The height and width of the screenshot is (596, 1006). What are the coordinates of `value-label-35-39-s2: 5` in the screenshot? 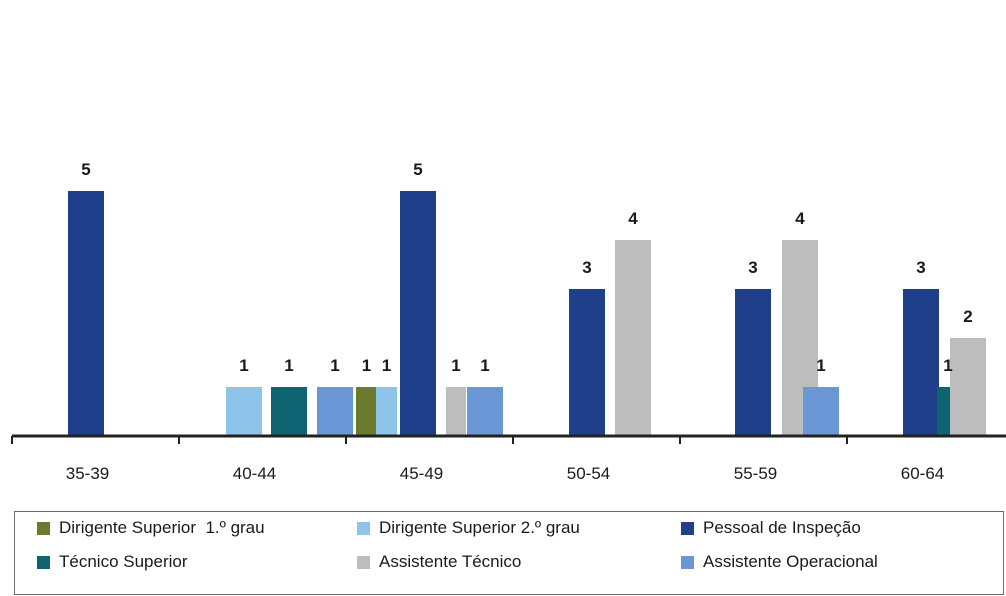 It's located at (85, 169).